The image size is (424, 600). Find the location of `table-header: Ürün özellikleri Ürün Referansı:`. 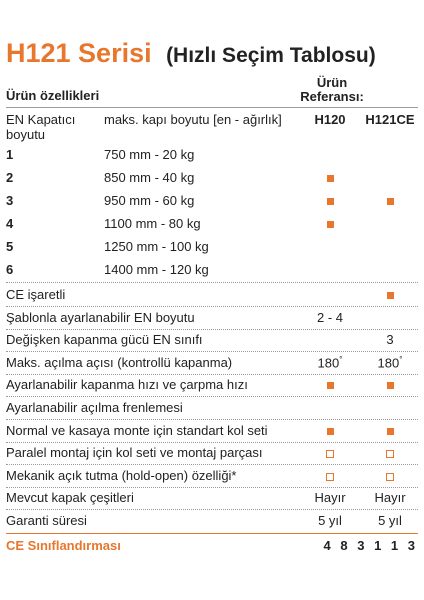

table-header: Ürün özellikleri Ürün Referansı: is located at coordinates (212, 91).